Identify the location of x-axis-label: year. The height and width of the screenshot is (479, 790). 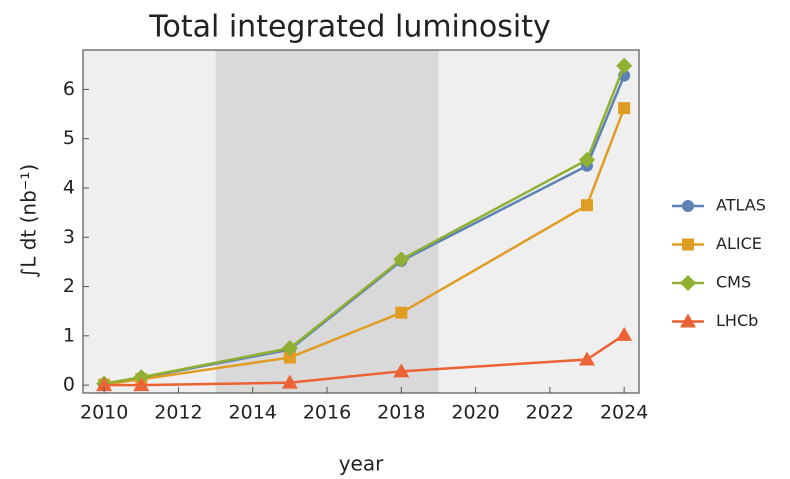
(361, 464).